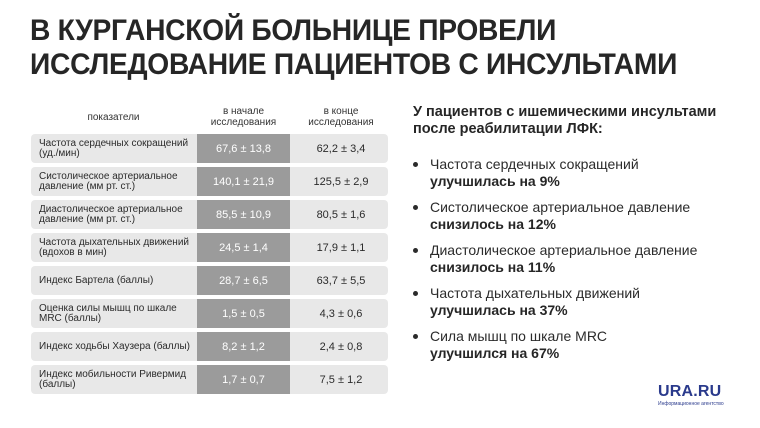 Image resolution: width=760 pixels, height=428 pixels. Describe the element at coordinates (341, 181) in the screenshot. I see `row-after-value: 125,5 ± 2,9` at that location.